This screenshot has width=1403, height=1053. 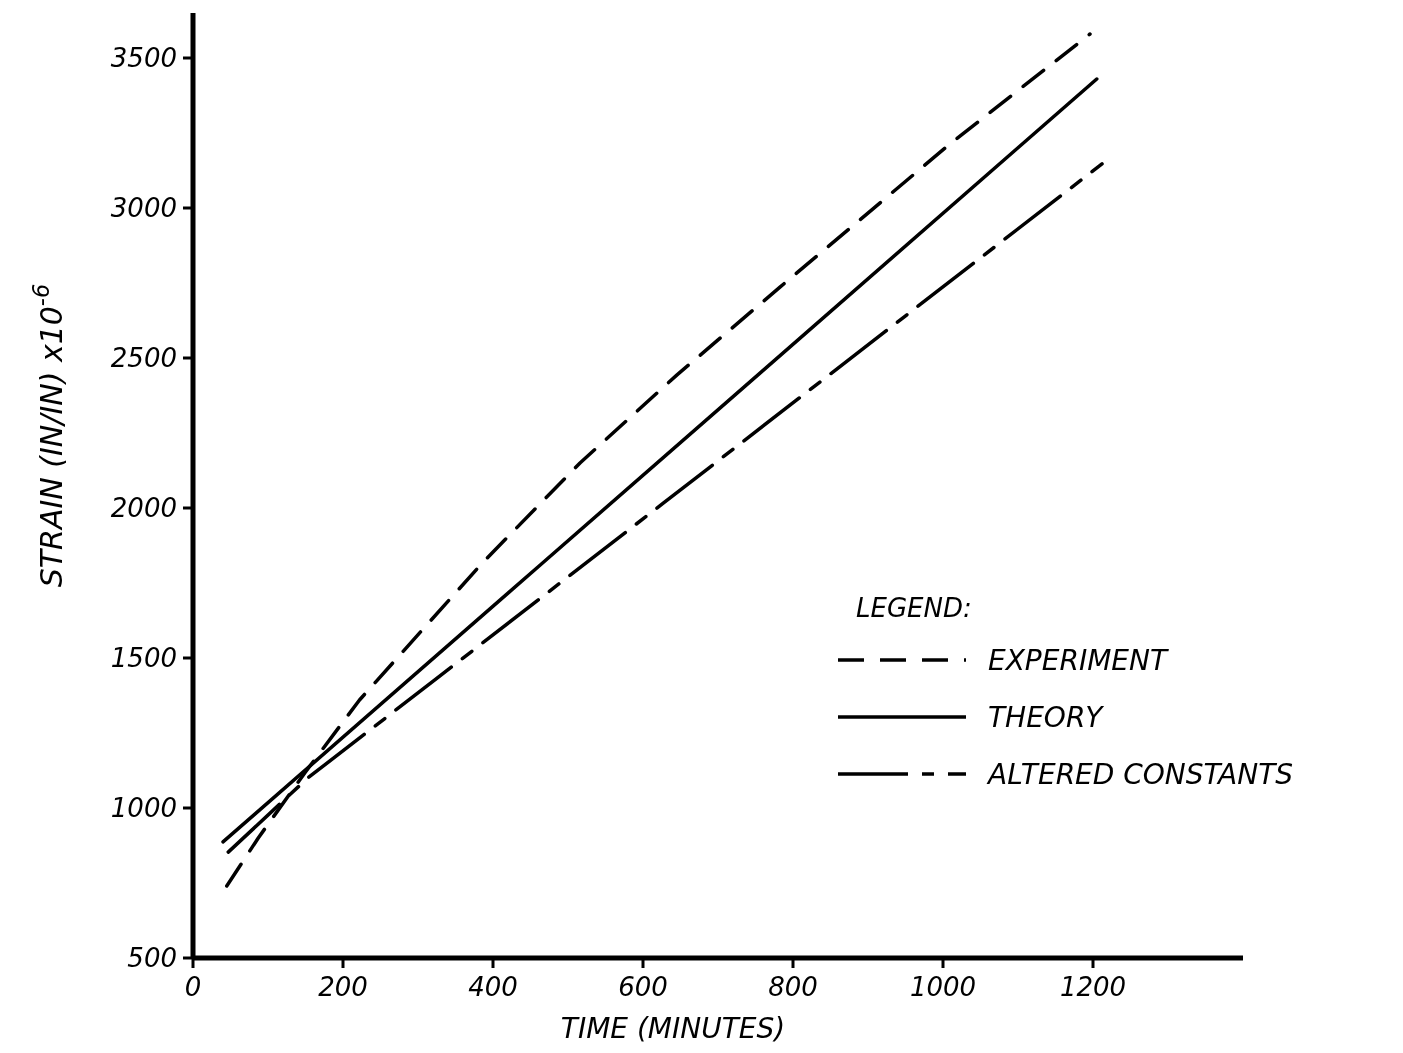 I want to click on y-tick-label: 2000, so click(x=143, y=508).